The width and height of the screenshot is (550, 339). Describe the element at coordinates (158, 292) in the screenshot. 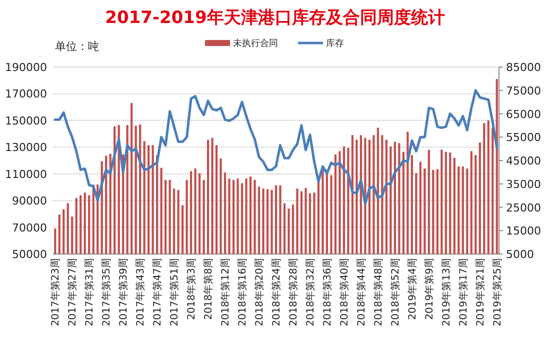

I see `x-tick-label: 2017年第47周` at that location.